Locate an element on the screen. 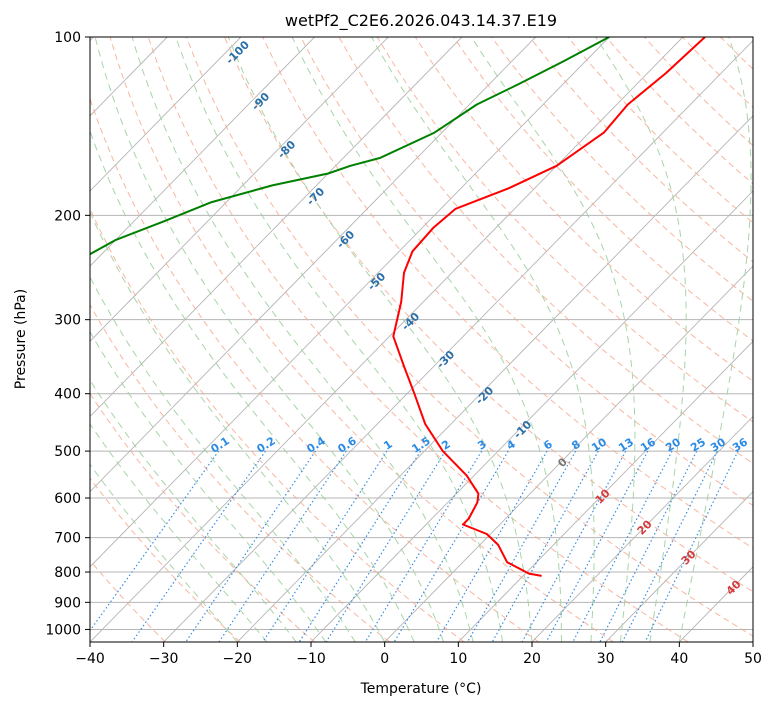 The image size is (775, 708). y-axis: 100 200 300 400 500 600 700 800 900 1000 is located at coordinates (67, 334).